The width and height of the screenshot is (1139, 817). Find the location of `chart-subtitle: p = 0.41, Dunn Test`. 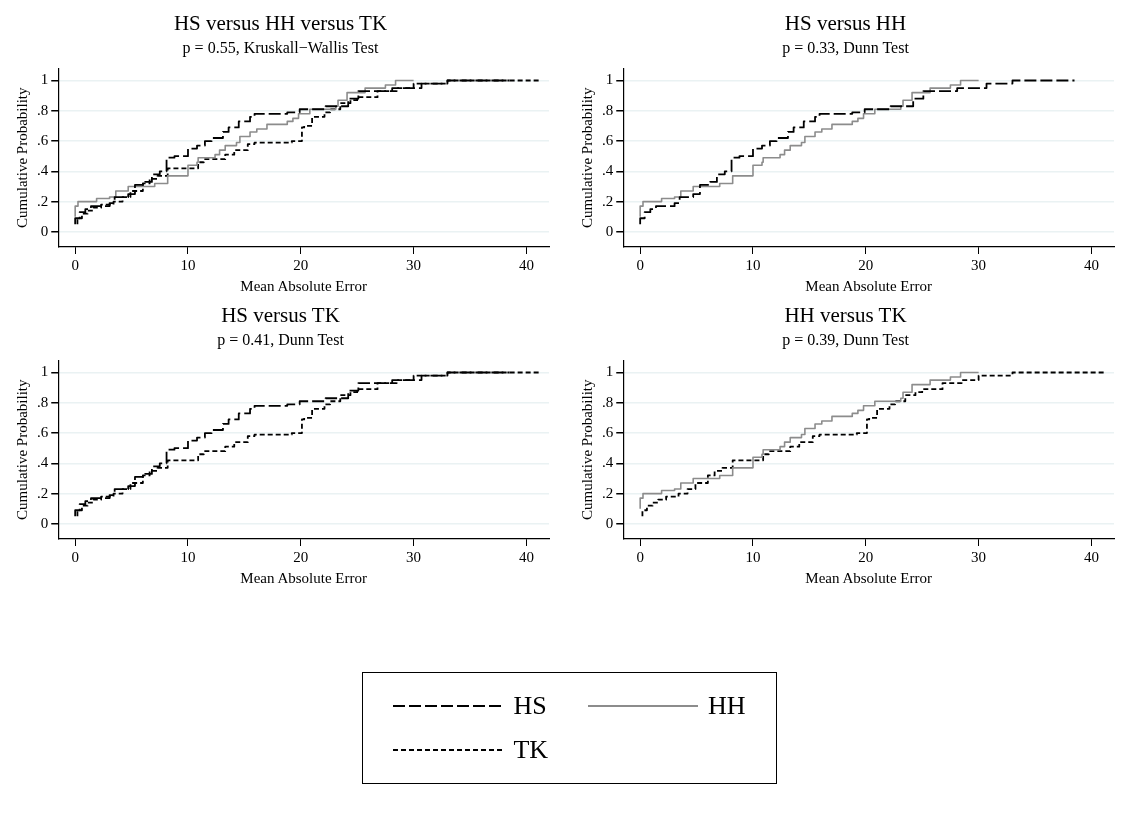

chart-subtitle: p = 0.41, Dunn Test is located at coordinates (281, 340).